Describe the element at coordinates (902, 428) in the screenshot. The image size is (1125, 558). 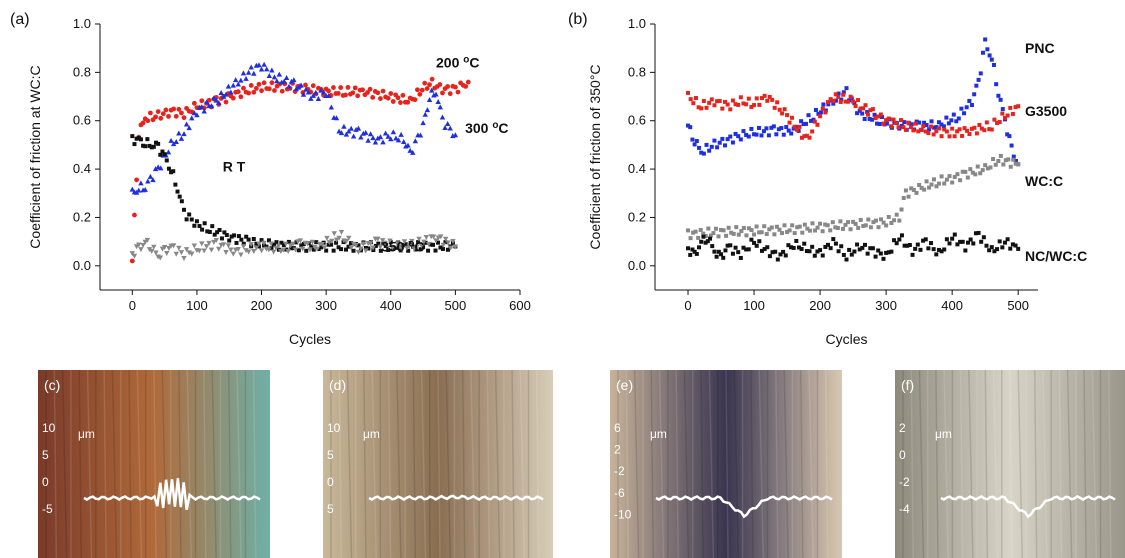
I see `photo-tick-label: 2` at that location.